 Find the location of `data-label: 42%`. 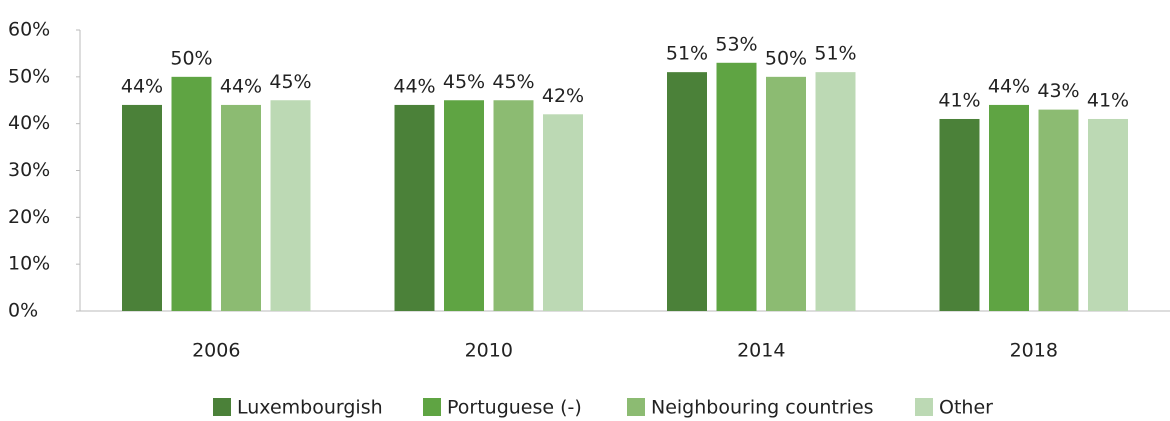

data-label: 42% is located at coordinates (563, 96).